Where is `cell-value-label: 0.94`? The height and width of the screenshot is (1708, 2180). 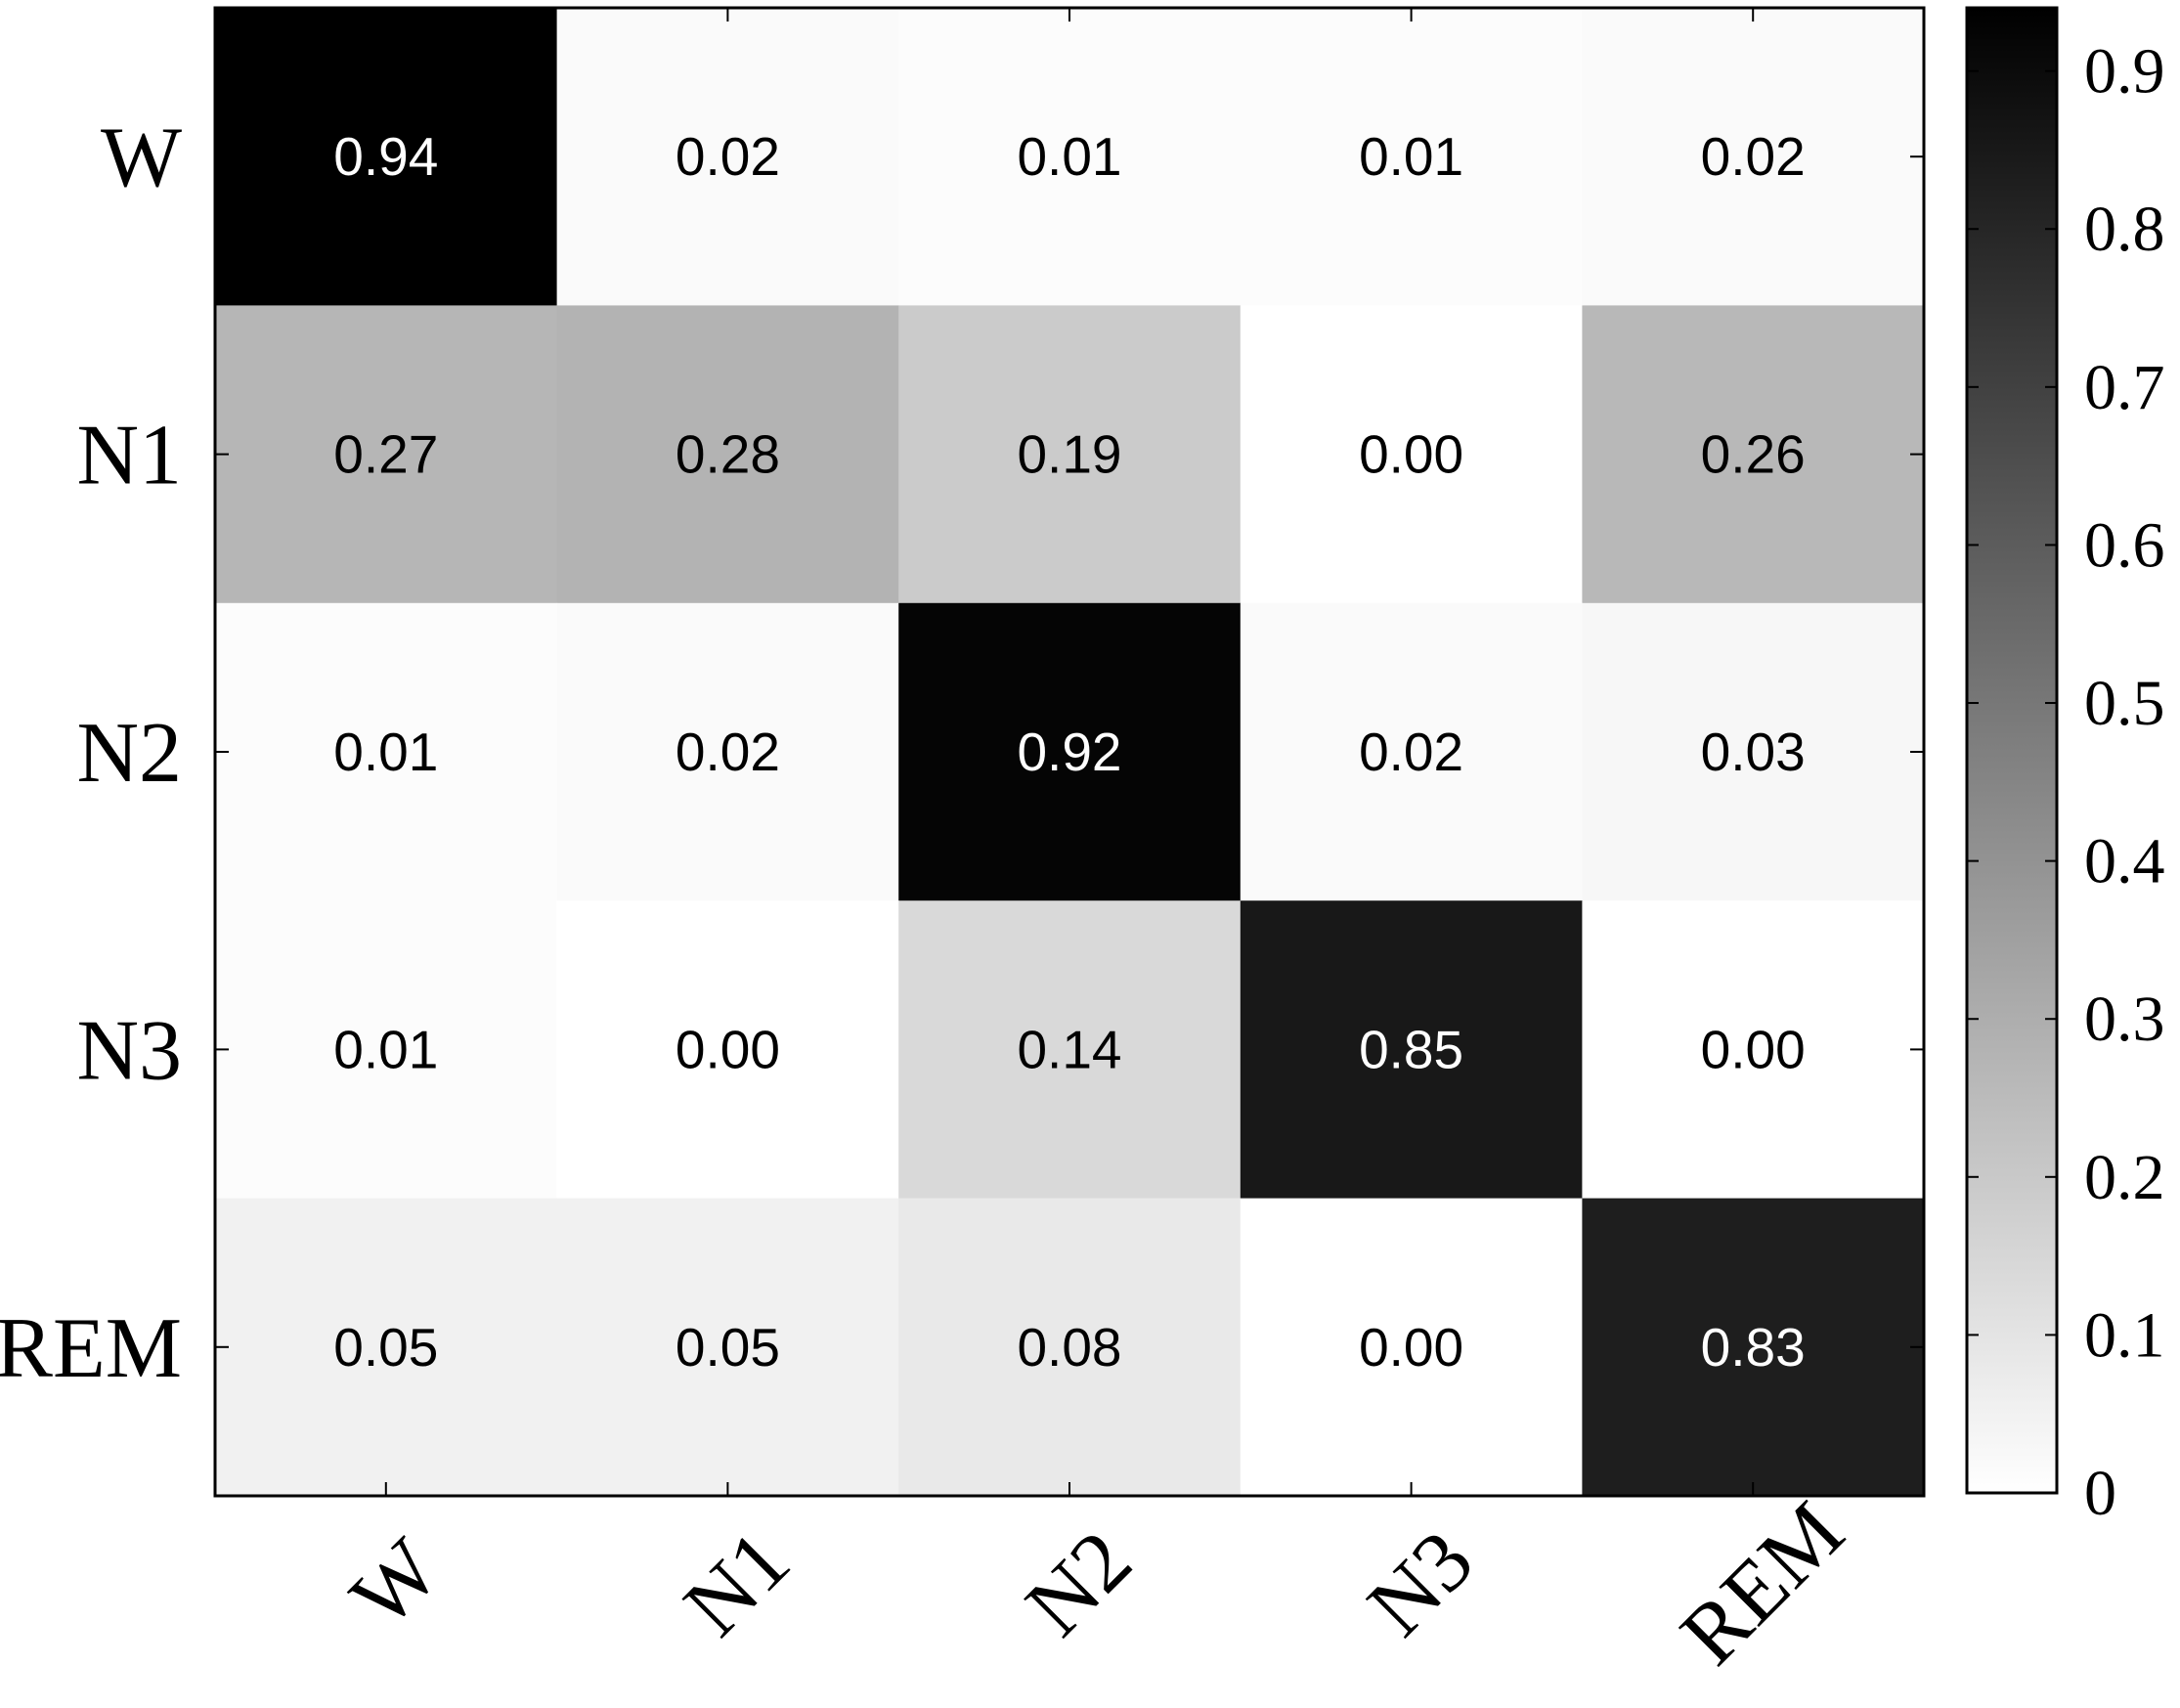
cell-value-label: 0.94 is located at coordinates (385, 156).